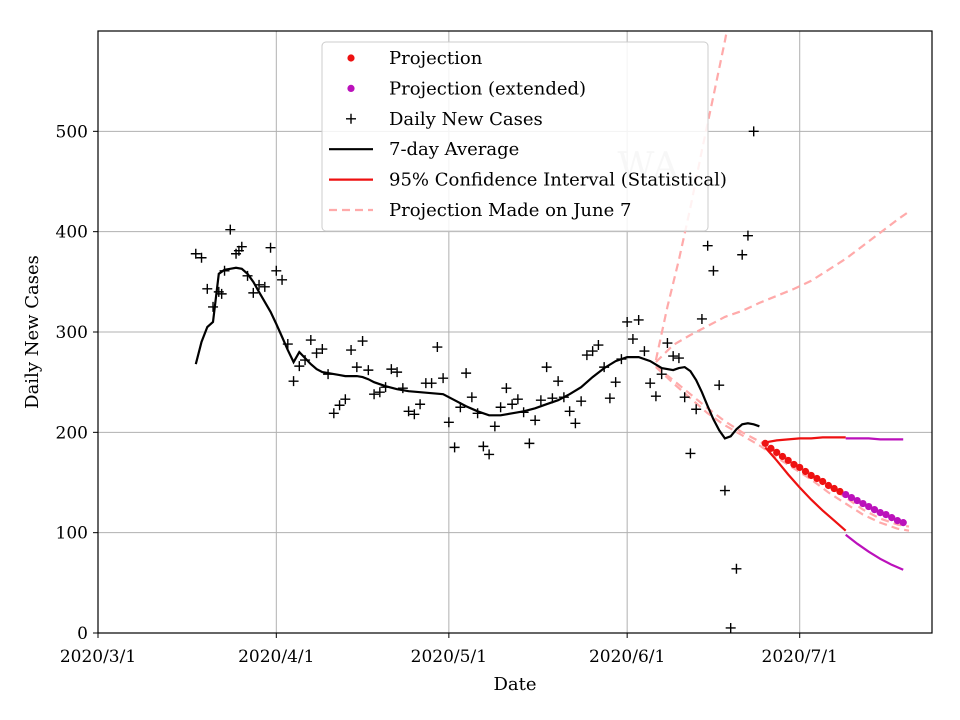 This screenshot has height=720, width=960. Describe the element at coordinates (800, 657) in the screenshot. I see `x-tick-label: 2020/7/1` at that location.